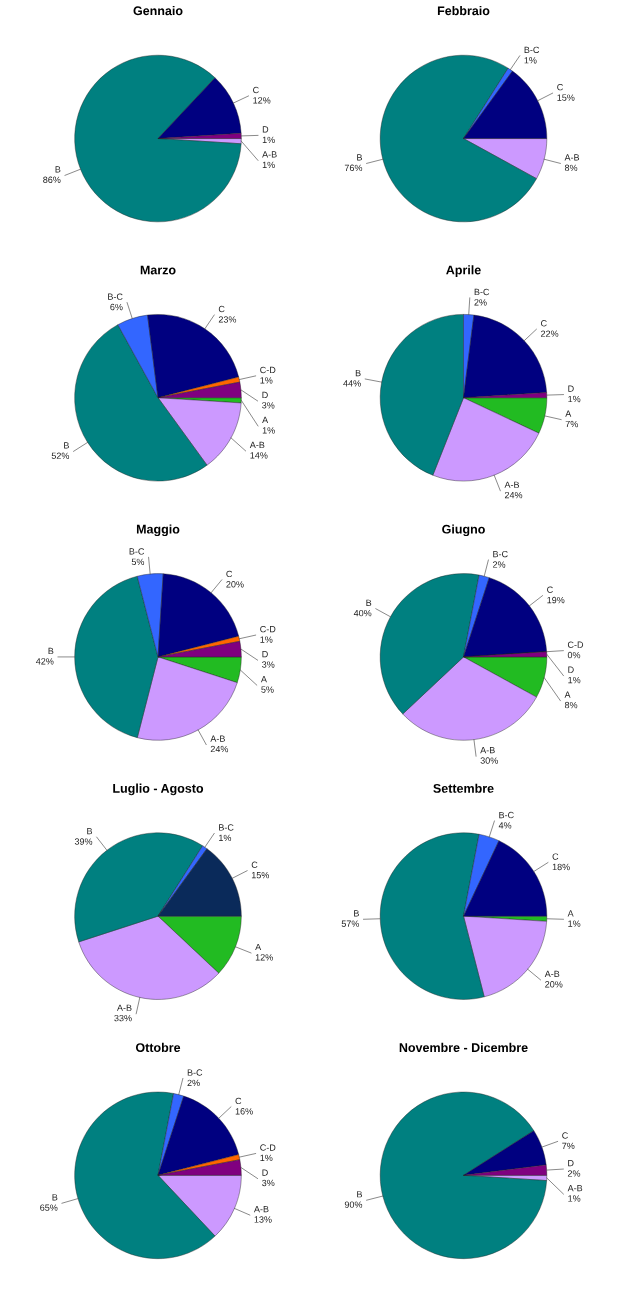  What do you see at coordinates (463, 11) in the screenshot?
I see `chart-title: Febbraio` at bounding box center [463, 11].